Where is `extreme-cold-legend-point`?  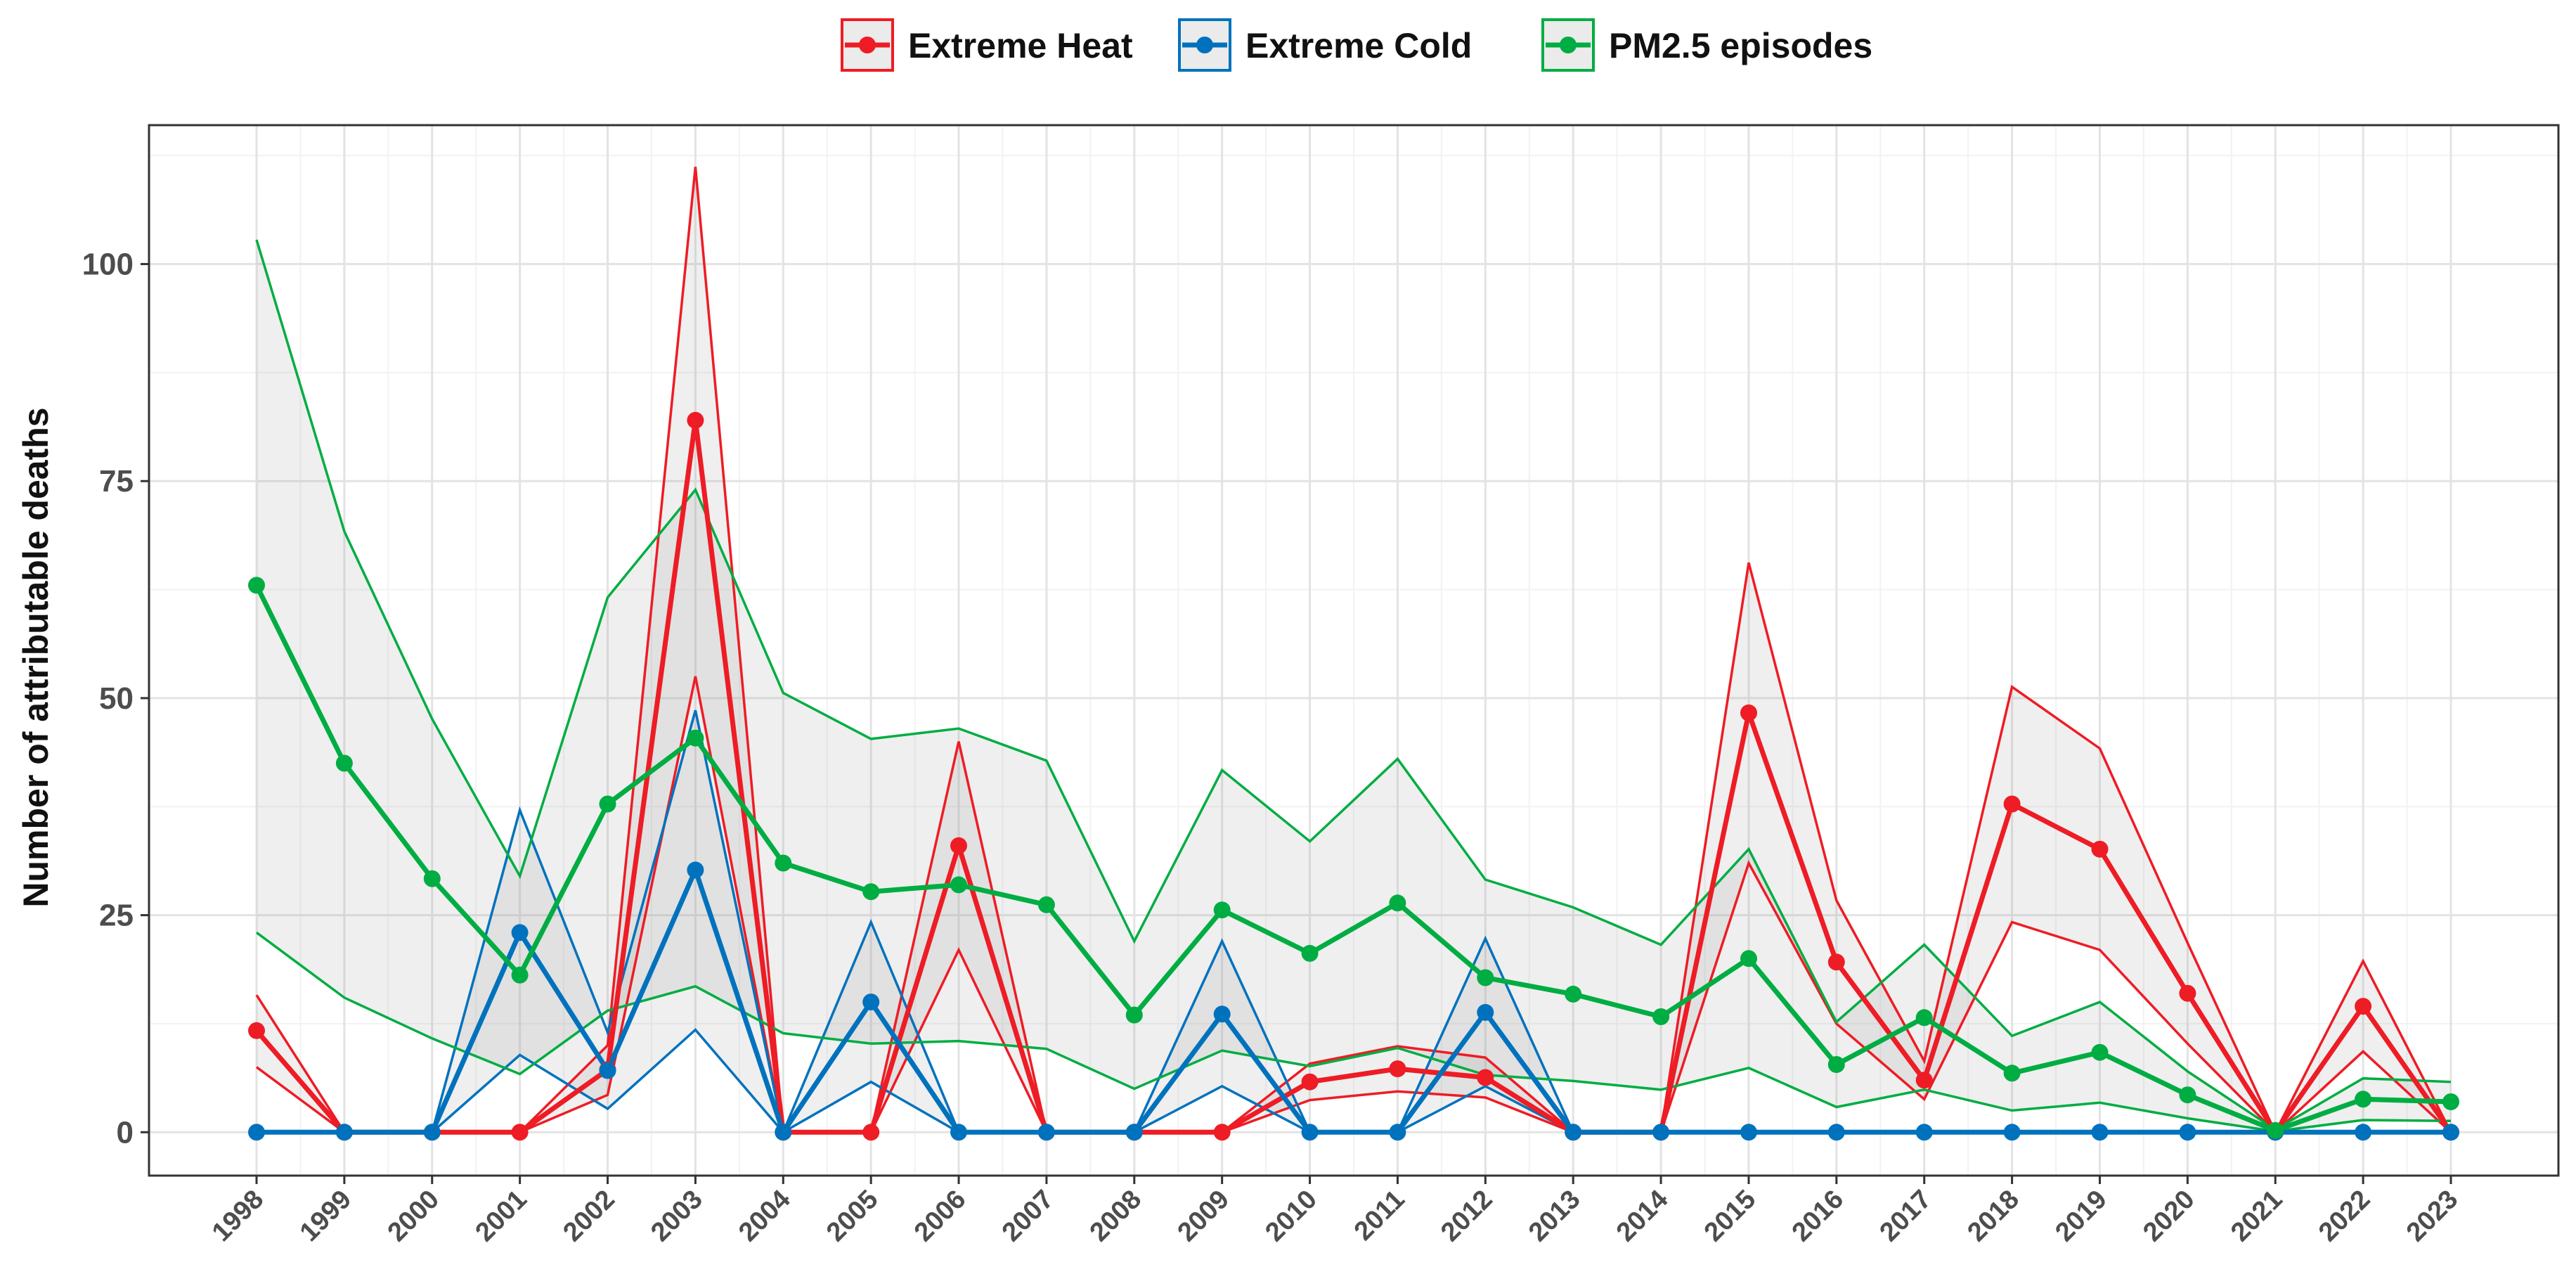 extreme-cold-legend-point is located at coordinates (1205, 45).